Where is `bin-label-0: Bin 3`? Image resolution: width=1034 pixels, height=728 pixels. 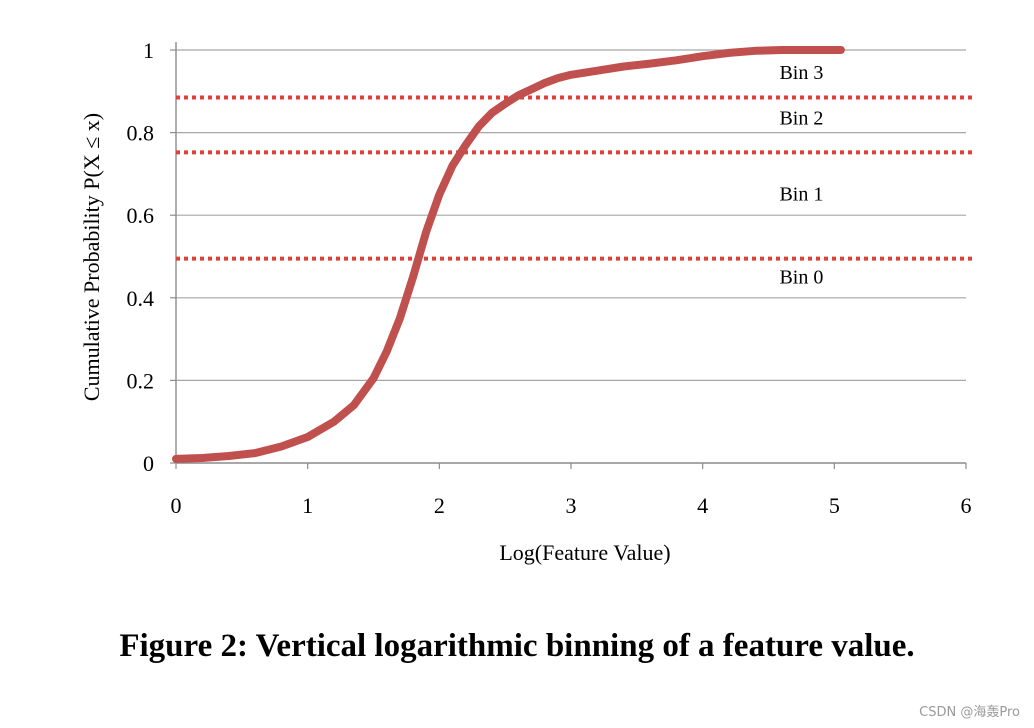
bin-label-0: Bin 3 is located at coordinates (801, 73).